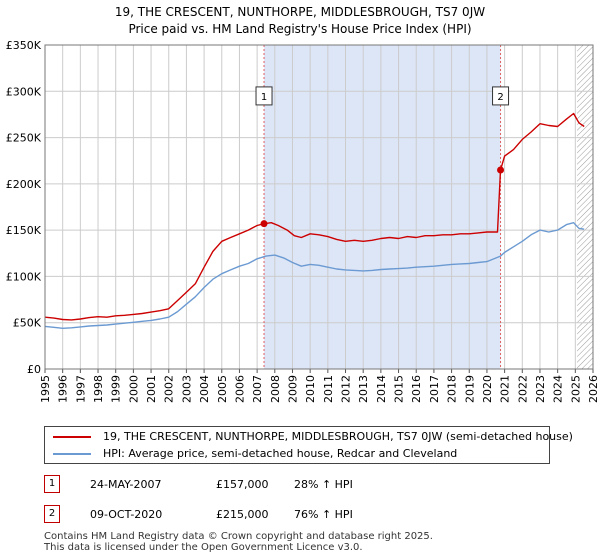  Describe the element at coordinates (540, 389) in the screenshot. I see `x-tick-label: 2023` at that location.